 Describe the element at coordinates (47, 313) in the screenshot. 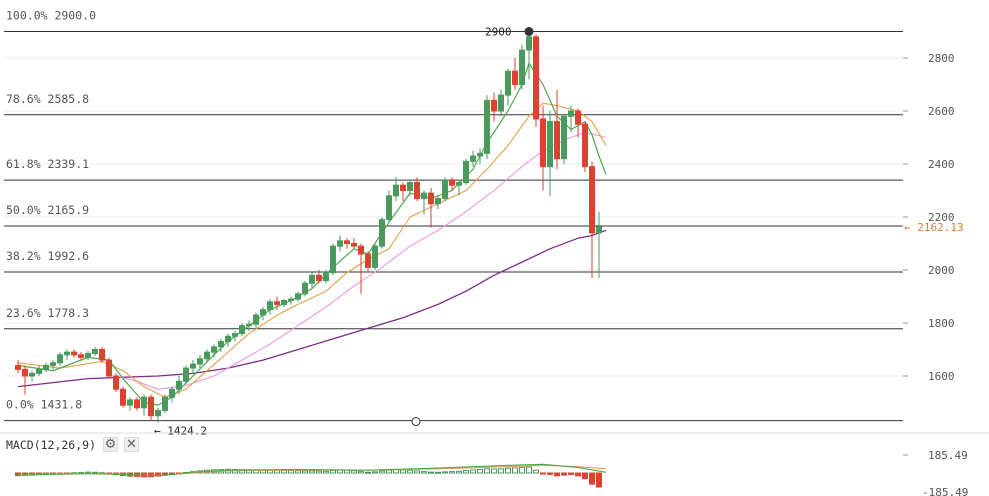

I see `fib-level-label: 23.6% 1778.3` at that location.